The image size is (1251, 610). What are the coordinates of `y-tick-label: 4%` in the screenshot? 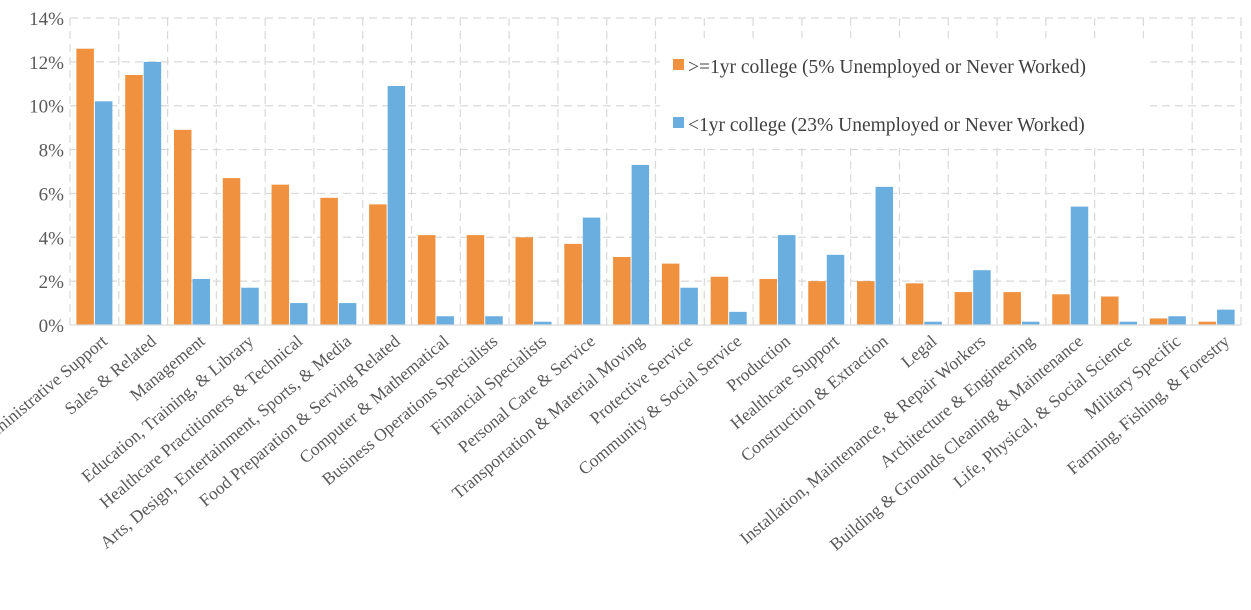 It's located at (52, 238).